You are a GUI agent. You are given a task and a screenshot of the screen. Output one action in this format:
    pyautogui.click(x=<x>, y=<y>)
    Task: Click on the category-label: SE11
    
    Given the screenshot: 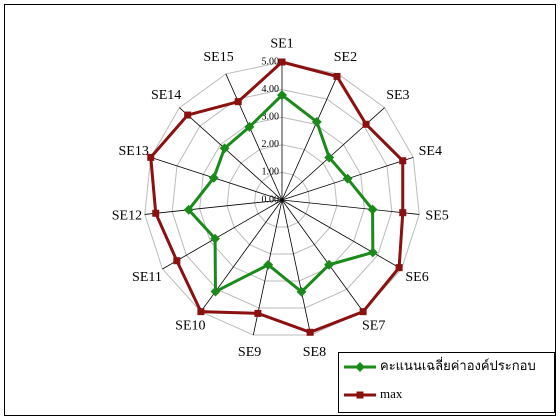 What is the action you would take?
    pyautogui.click(x=147, y=277)
    